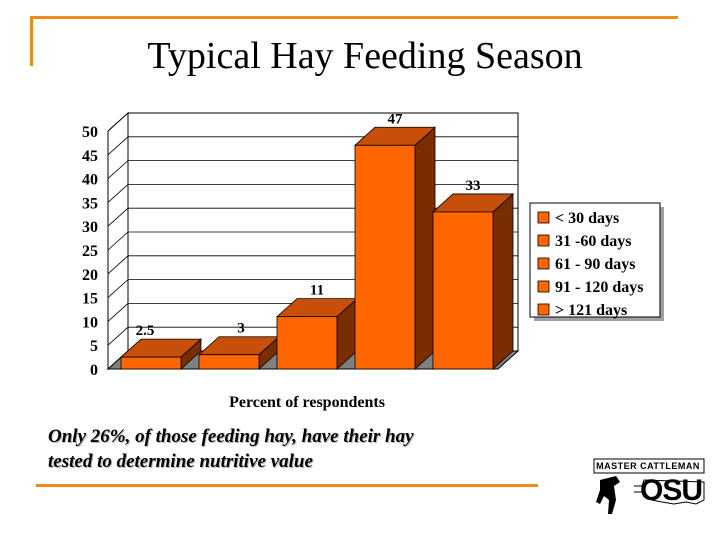 This screenshot has width=720, height=540. Describe the element at coordinates (595, 264) in the screenshot. I see `legend-label: 61 - 90 days` at that location.